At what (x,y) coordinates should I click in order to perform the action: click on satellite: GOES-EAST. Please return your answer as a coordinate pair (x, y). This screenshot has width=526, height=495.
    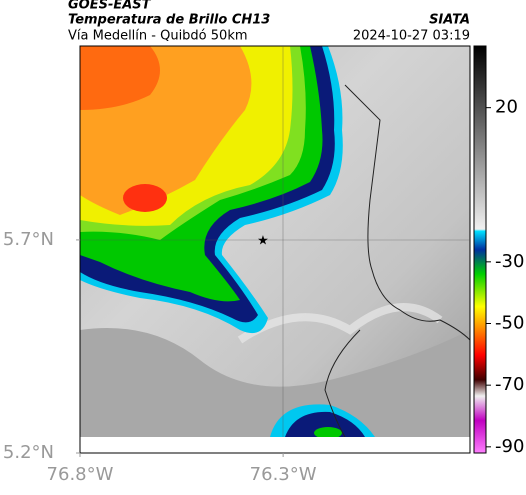
    Looking at the image, I should click on (110, 6).